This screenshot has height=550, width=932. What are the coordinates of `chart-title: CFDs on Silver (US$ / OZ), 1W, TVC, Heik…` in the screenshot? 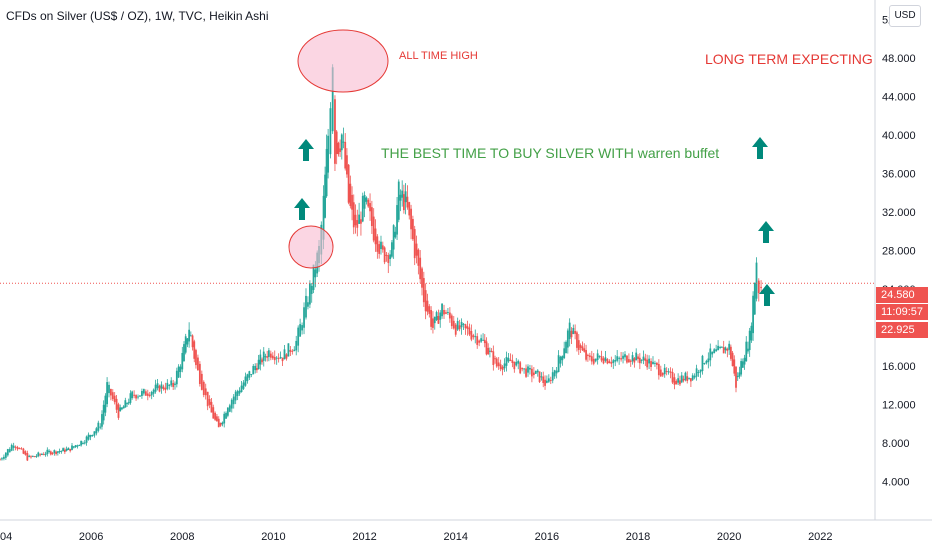 It's located at (137, 16).